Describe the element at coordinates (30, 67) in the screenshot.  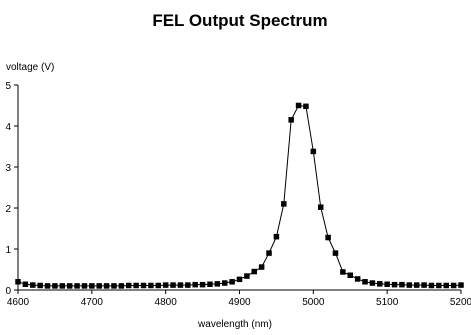
I see `y-axis-label: voltage (V)` at that location.